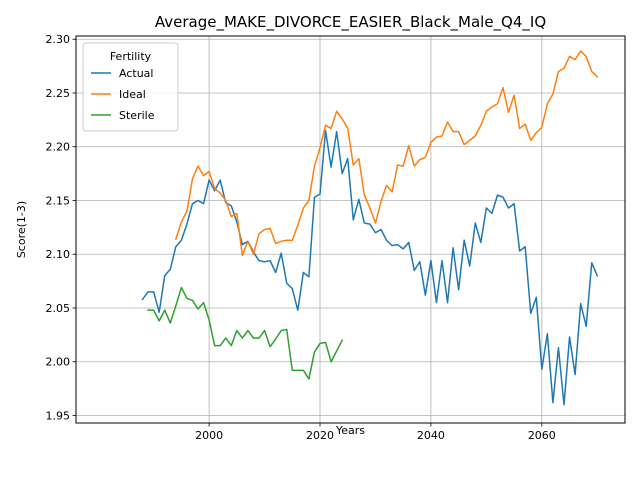 The image size is (640, 480). I want to click on x-tick-label: 2040, so click(431, 435).